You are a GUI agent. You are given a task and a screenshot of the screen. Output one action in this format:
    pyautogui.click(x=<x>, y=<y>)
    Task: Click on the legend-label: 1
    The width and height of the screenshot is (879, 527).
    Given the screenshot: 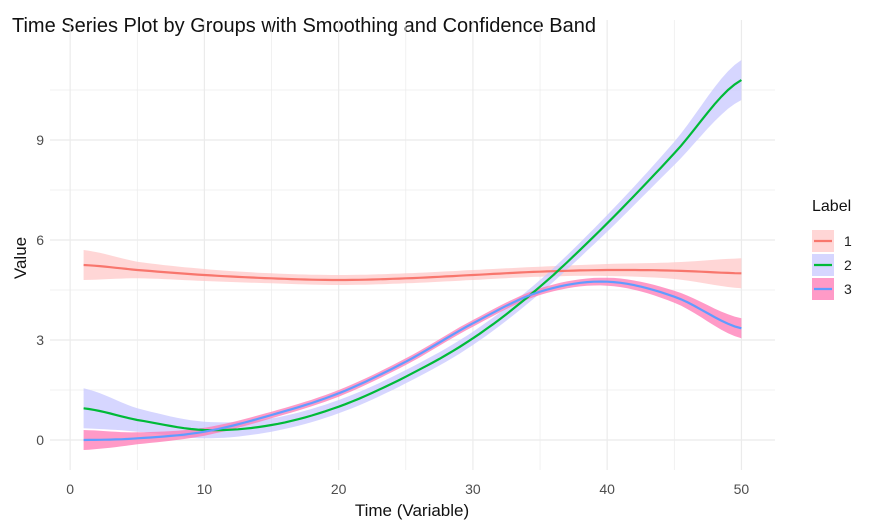 What is the action you would take?
    pyautogui.click(x=848, y=241)
    